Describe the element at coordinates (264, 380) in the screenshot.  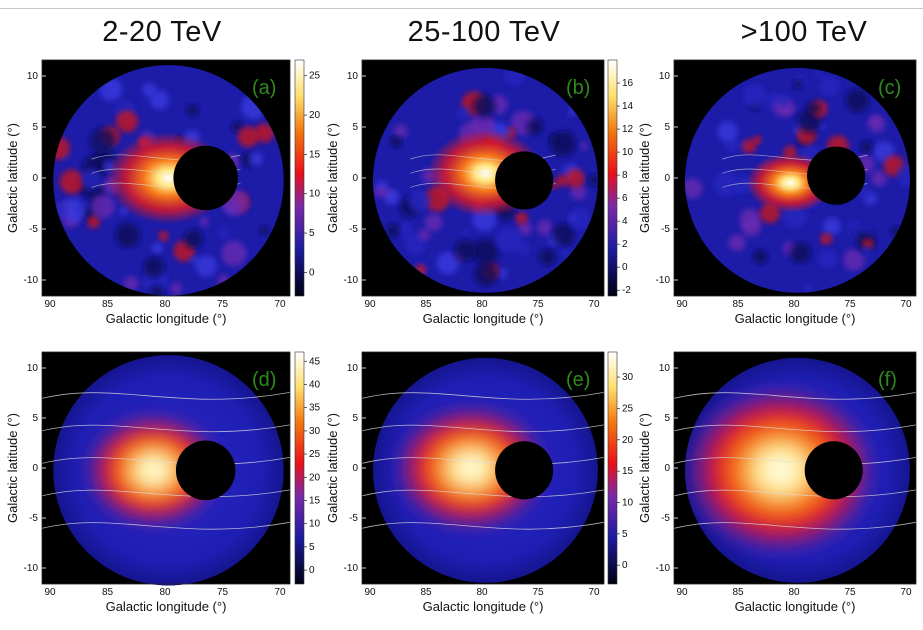
I see `panel-label: (d)` at that location.